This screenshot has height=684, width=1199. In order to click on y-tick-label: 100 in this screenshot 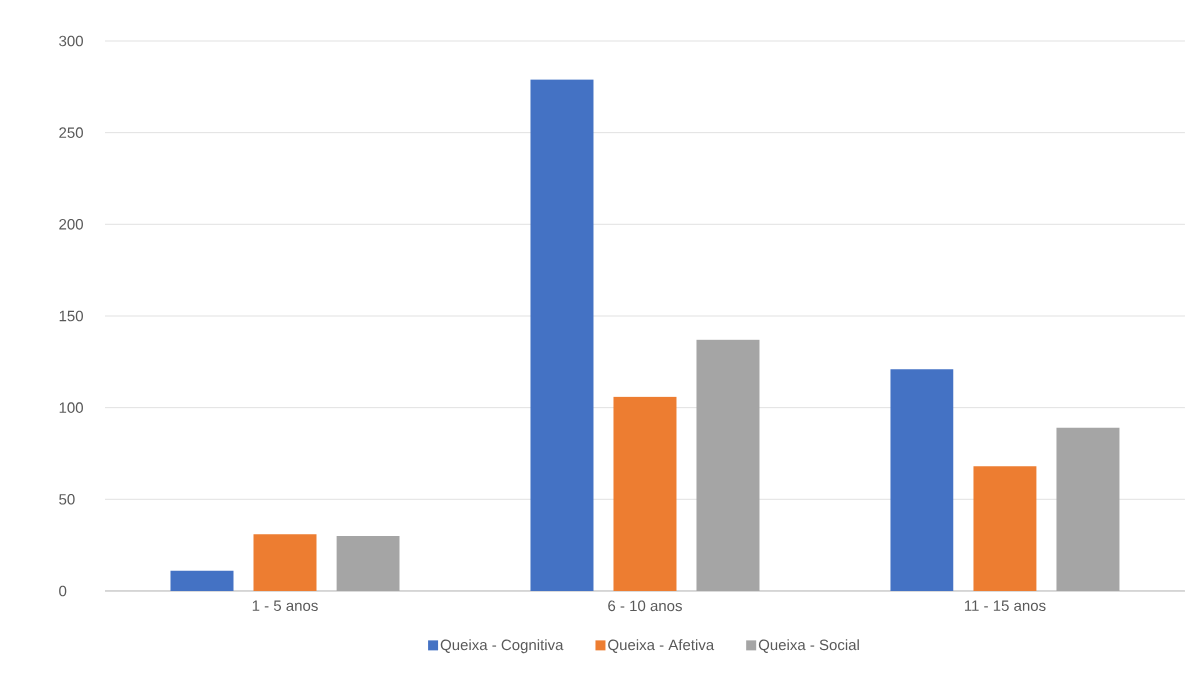, I will do `click(71, 407)`.